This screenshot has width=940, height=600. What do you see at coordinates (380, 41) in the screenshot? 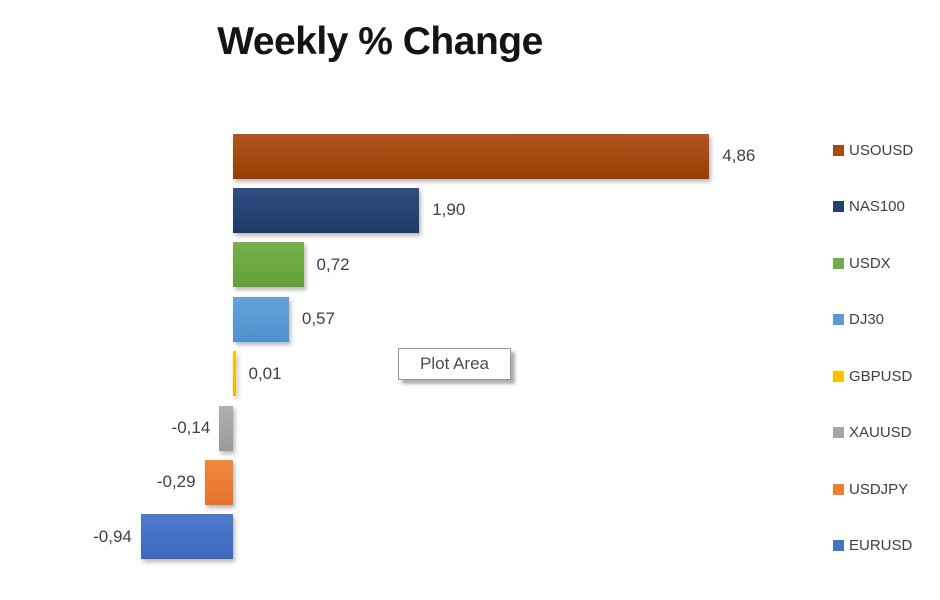
I see `chart-title: Weekly % Change` at bounding box center [380, 41].